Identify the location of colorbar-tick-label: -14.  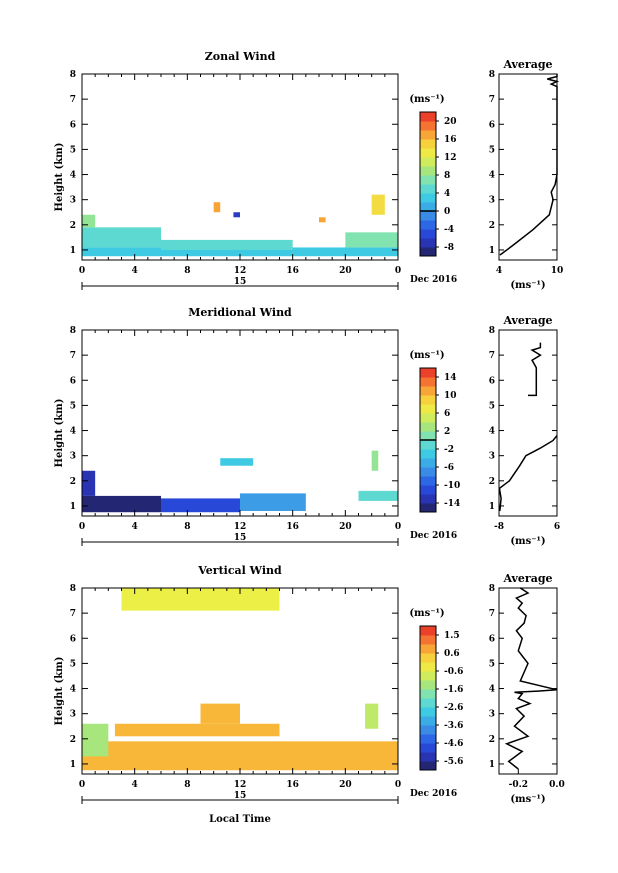
(452, 504).